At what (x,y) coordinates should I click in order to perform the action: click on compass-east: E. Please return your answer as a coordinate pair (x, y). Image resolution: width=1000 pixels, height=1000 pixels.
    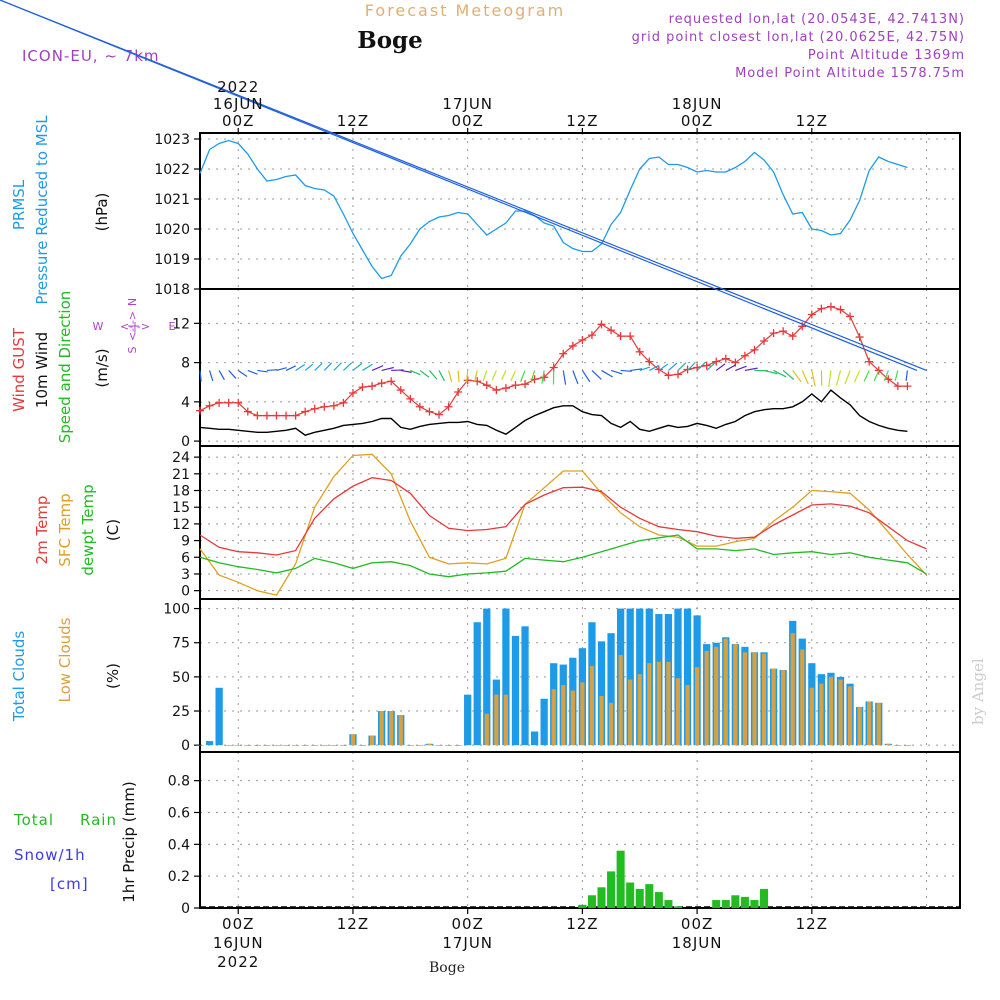
    Looking at the image, I should click on (172, 326).